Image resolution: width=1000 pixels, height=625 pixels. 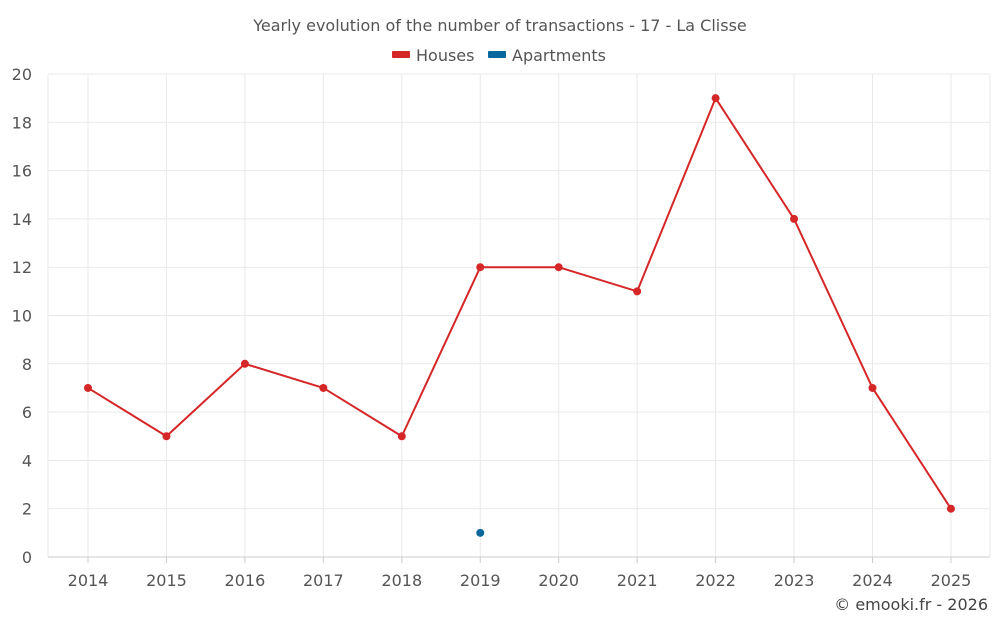 I want to click on x-tick-label: 2022, so click(x=715, y=580).